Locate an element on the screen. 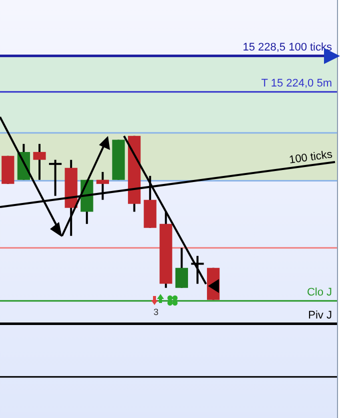 The width and height of the screenshot is (342, 418). text: 100 ticks is located at coordinates (311, 157).